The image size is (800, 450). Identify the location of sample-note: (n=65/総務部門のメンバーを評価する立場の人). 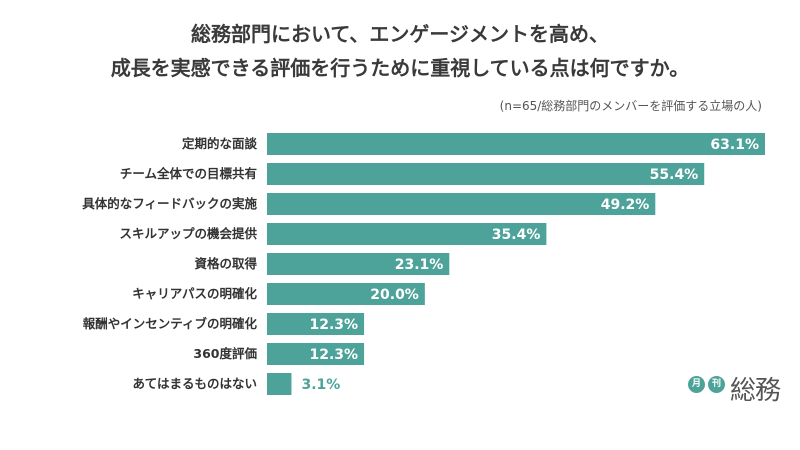
(630, 106).